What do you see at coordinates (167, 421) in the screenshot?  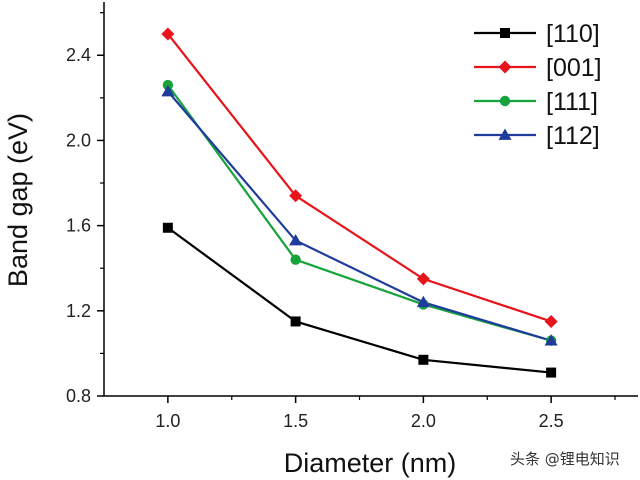 I see `x-tick-label: 1.0` at bounding box center [167, 421].